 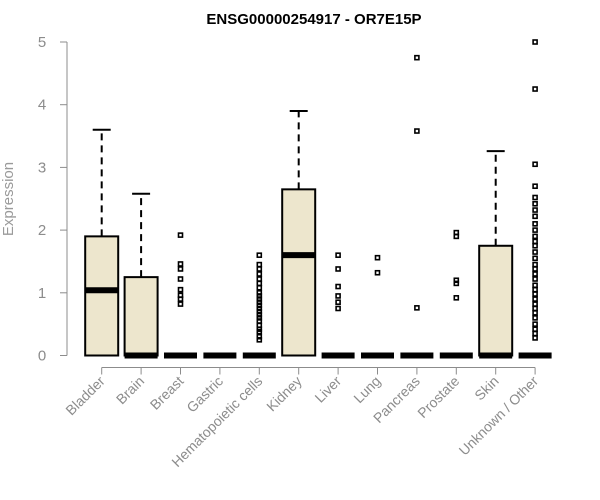 What do you see at coordinates (486, 388) in the screenshot?
I see `x-tick-label: Skin` at bounding box center [486, 388].